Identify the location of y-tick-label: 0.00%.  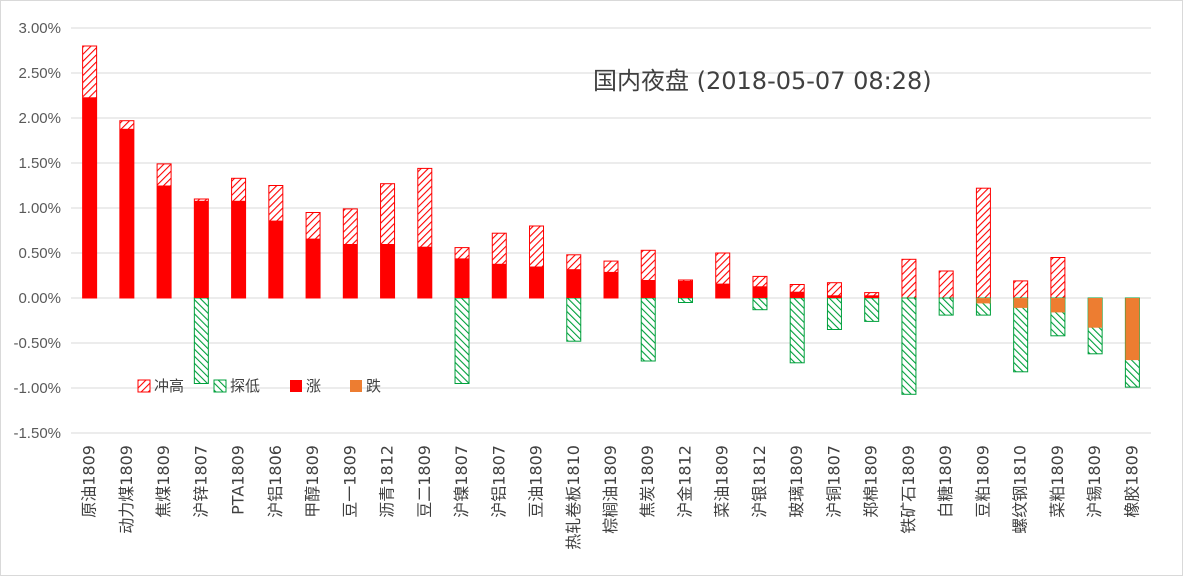
(39, 298).